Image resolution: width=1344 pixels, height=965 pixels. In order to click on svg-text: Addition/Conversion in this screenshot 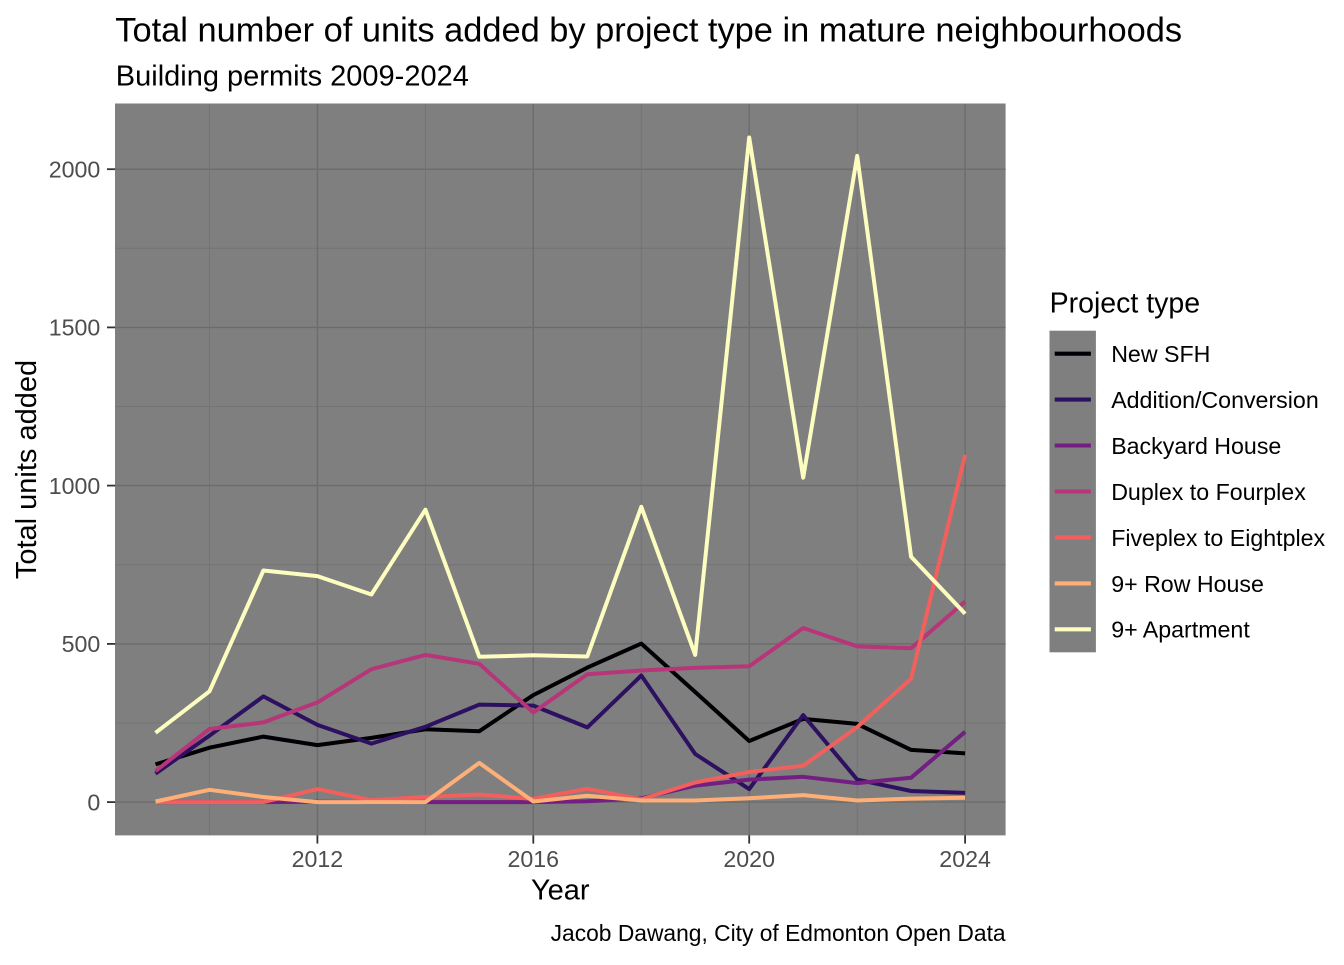, I will do `click(1215, 400)`.